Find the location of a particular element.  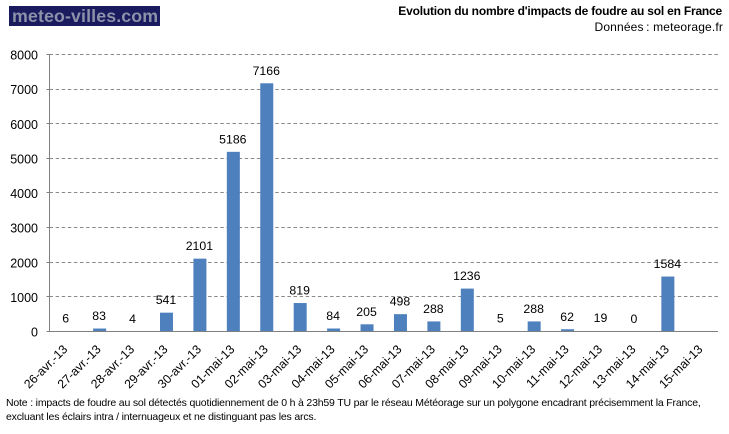

svg-text: 5000 is located at coordinates (24, 159).